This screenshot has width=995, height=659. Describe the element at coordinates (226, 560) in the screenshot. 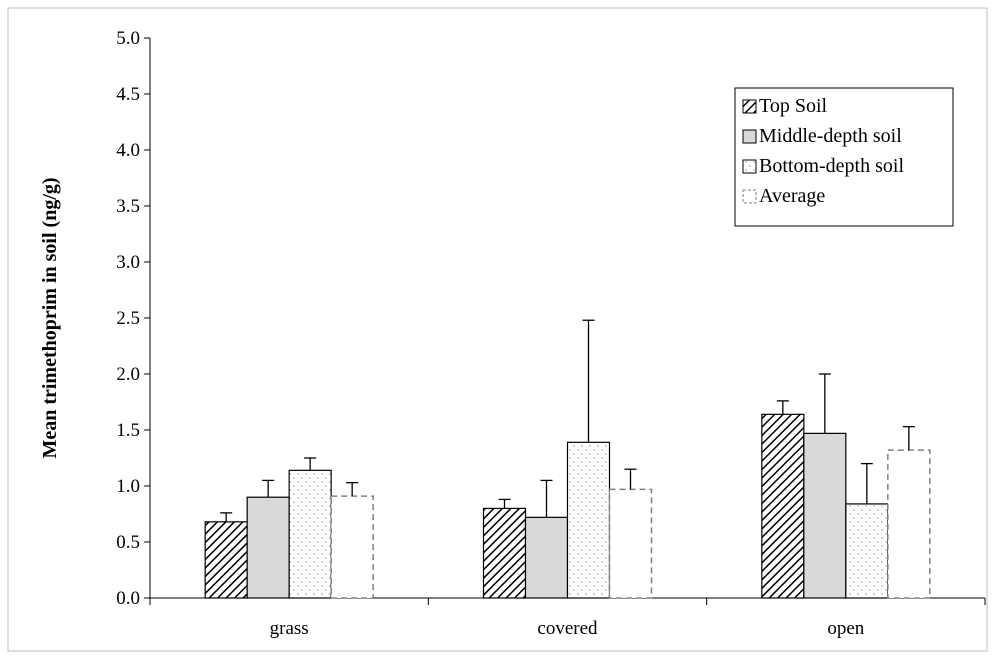

I see `bar-top-soil-grass` at that location.